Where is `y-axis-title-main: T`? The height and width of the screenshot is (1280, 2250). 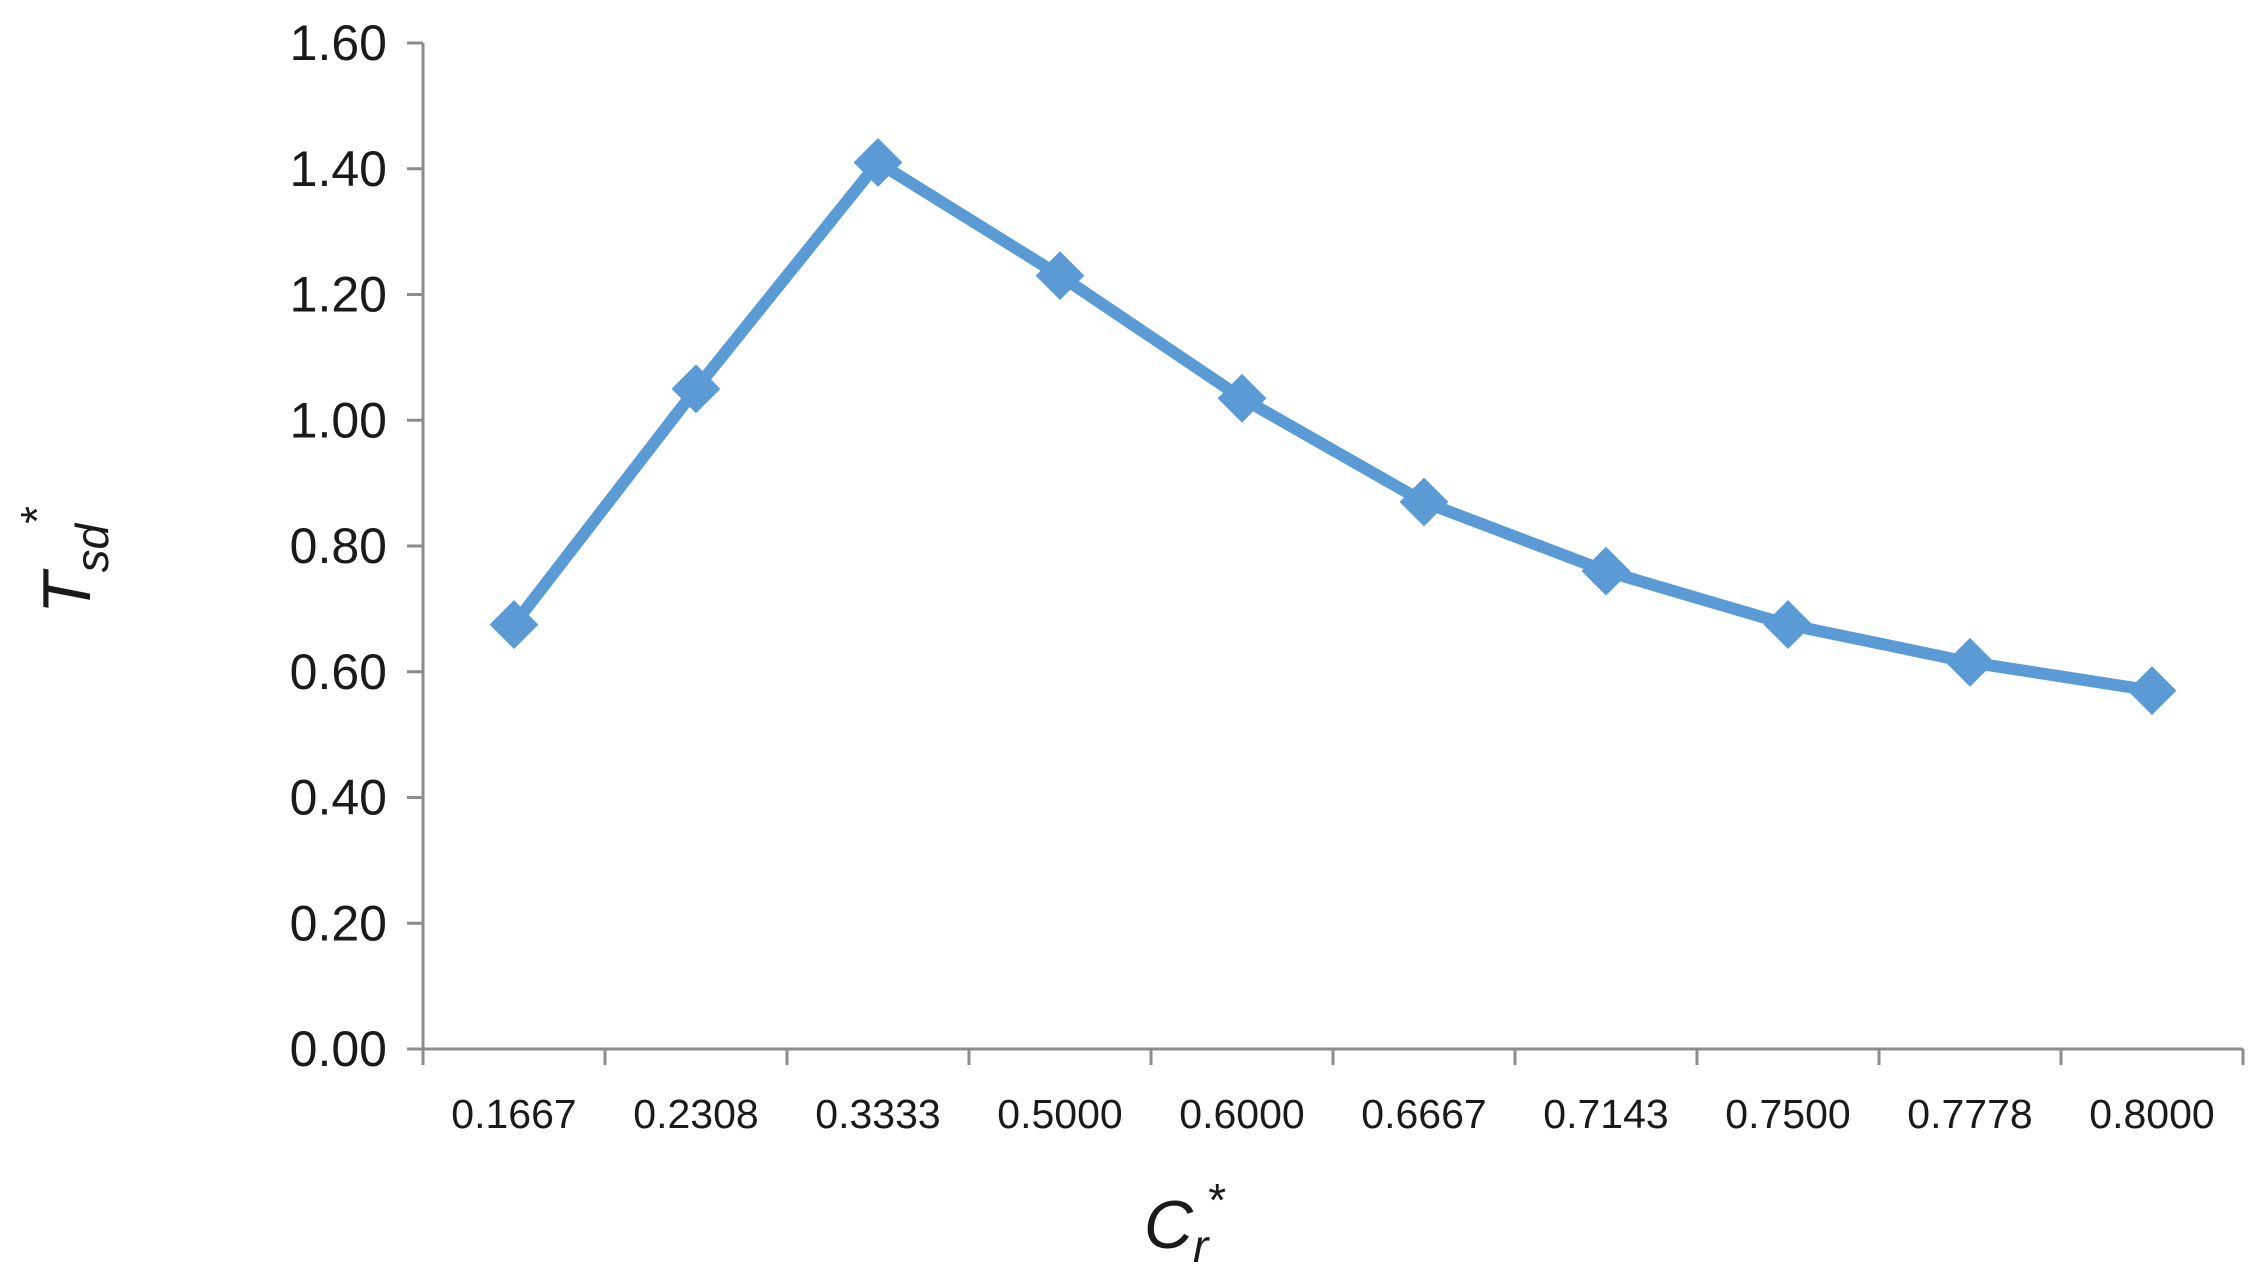 y-axis-title-main: T is located at coordinates (67, 591).